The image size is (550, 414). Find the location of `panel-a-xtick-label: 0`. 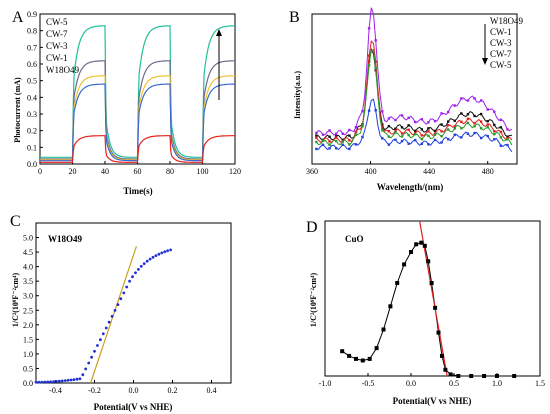

panel-a-xtick-label: 0 is located at coordinates (40, 171).